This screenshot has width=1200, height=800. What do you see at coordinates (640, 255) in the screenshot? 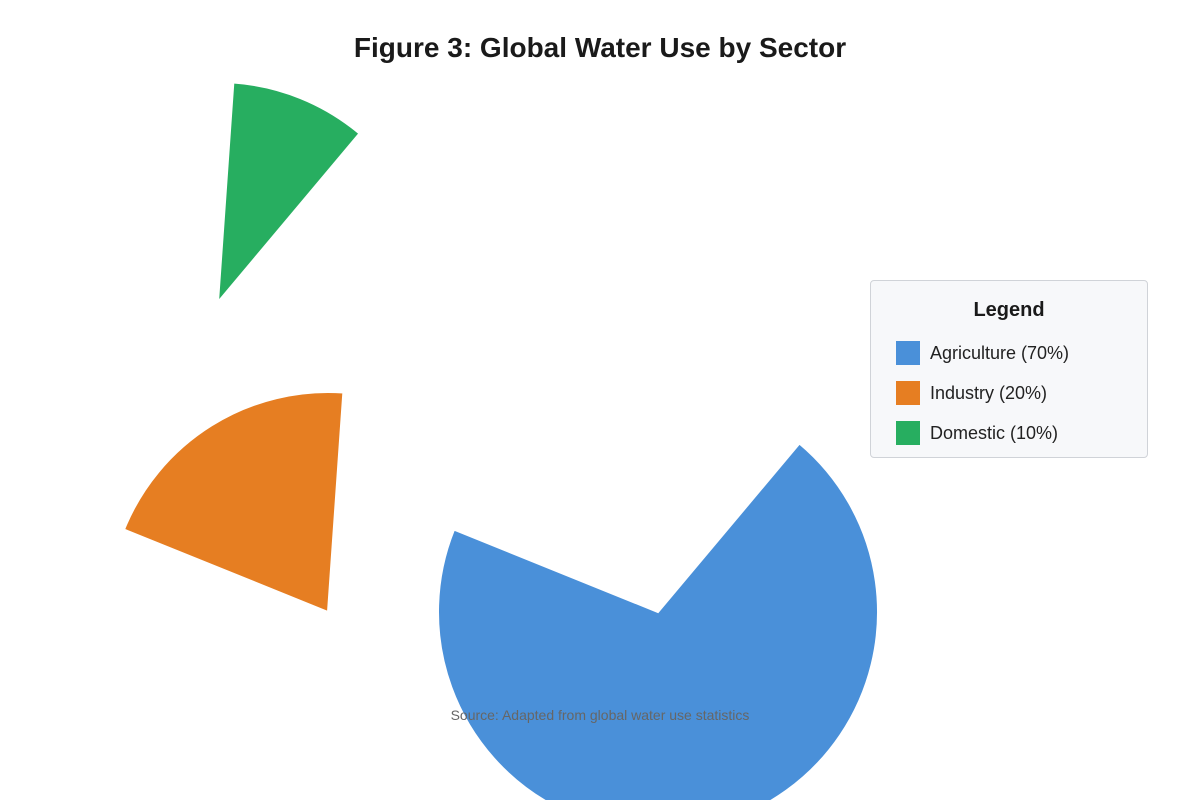
I see `slice-label-domestic-name: Domestic` at bounding box center [640, 255].